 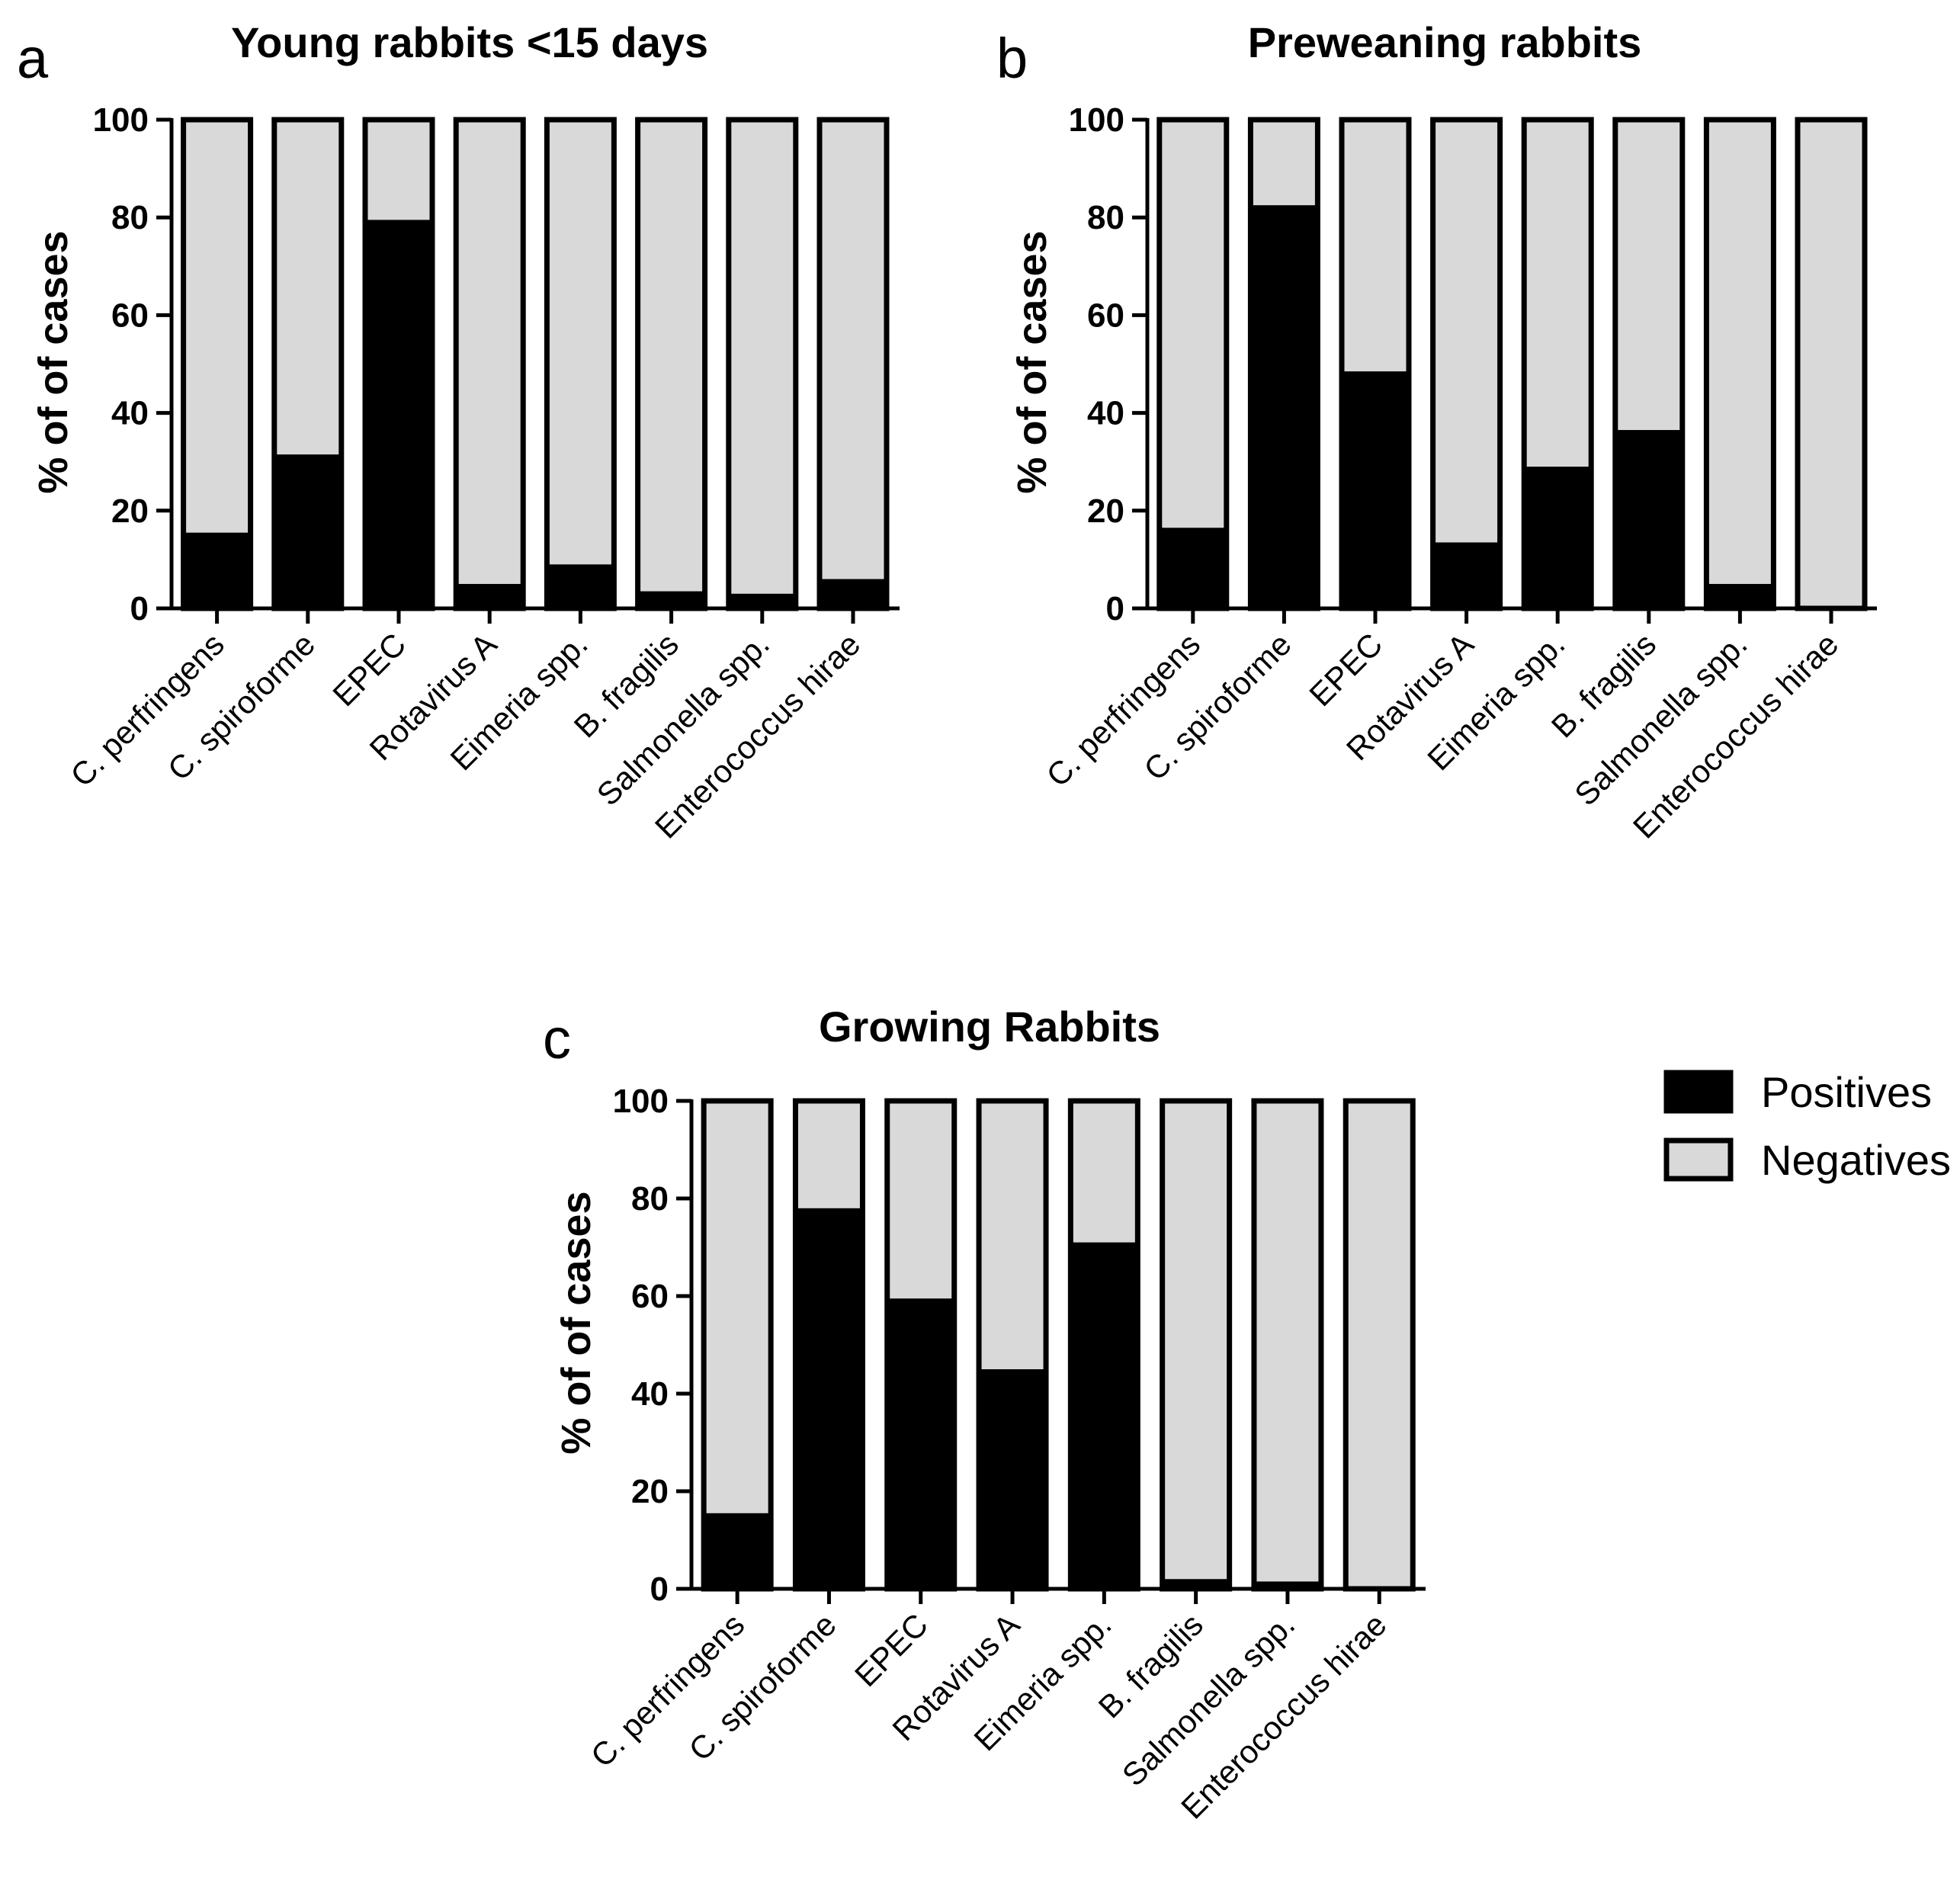 What do you see at coordinates (1698, 1159) in the screenshot?
I see `legend-swatch-negatives` at bounding box center [1698, 1159].